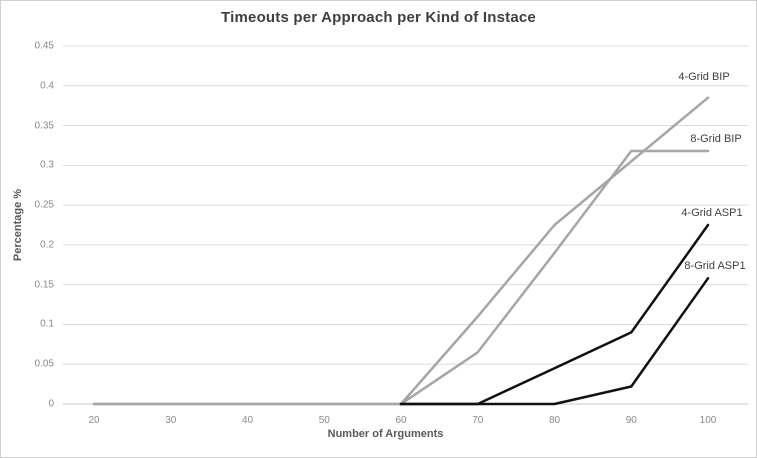 The image size is (757, 458). Describe the element at coordinates (44, 285) in the screenshot. I see `y-tick-label: 0.15` at that location.